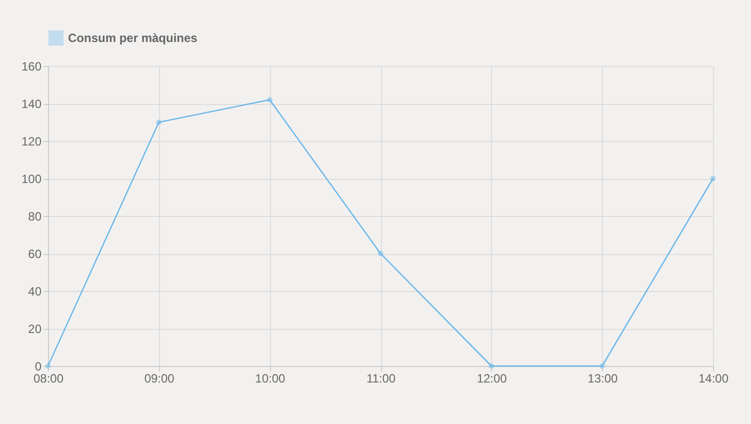  What do you see at coordinates (35, 217) in the screenshot?
I see `y-tick-label: 80` at bounding box center [35, 217].